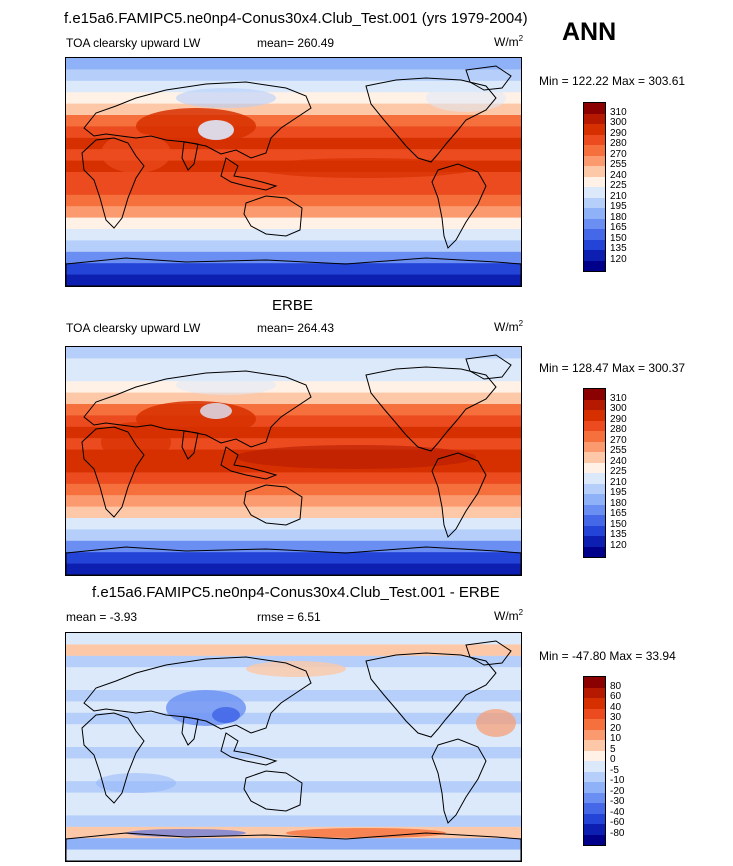  I want to click on colorbar-tick-label: 40, so click(616, 707).